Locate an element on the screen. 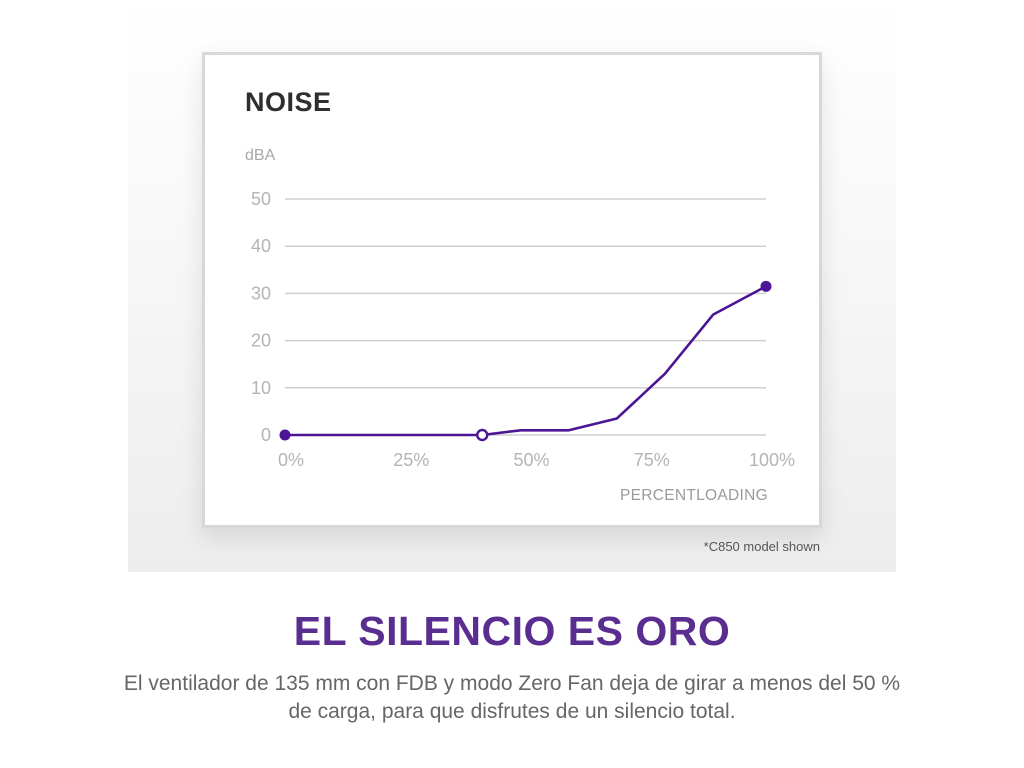 Image resolution: width=1024 pixels, height=768 pixels. y-tick-label: 0 is located at coordinates (266, 435).